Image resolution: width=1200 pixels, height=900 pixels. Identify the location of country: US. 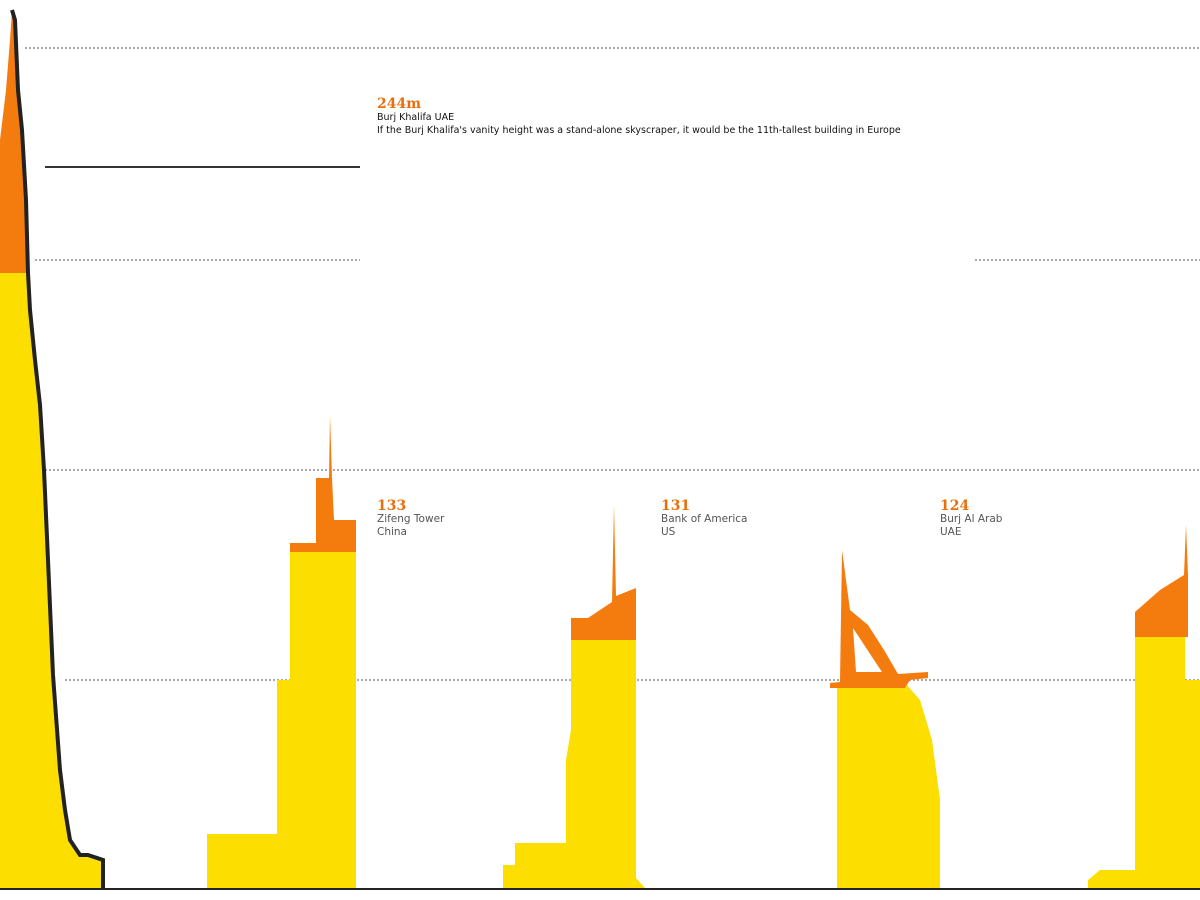
(668, 532).